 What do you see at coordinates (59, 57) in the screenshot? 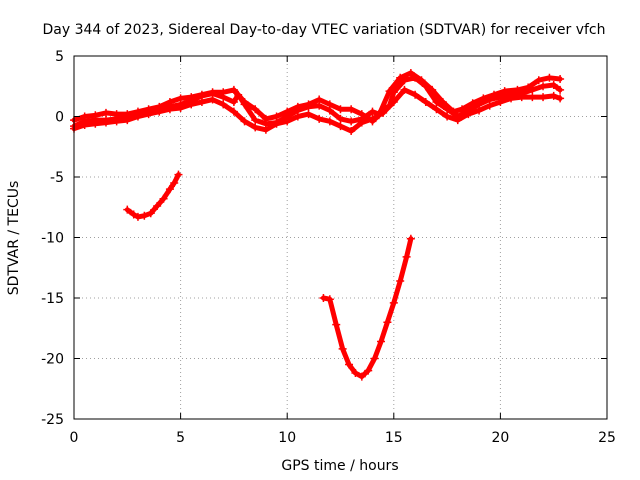
I see `y-tick-label: 5` at bounding box center [59, 57].